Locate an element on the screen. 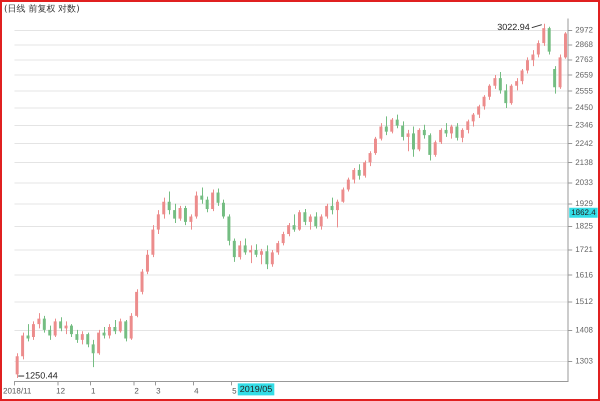 Image resolution: width=600 pixels, height=401 pixels. y-tick-label: 2346 is located at coordinates (584, 125).